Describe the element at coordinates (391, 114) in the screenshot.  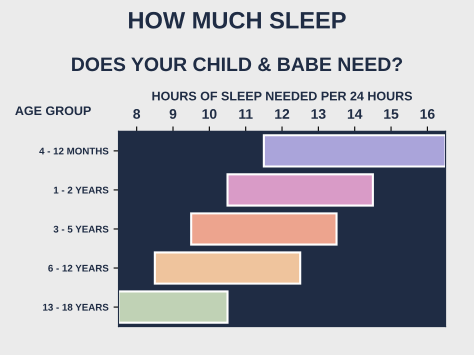
I see `x-tick-label: 15` at that location.